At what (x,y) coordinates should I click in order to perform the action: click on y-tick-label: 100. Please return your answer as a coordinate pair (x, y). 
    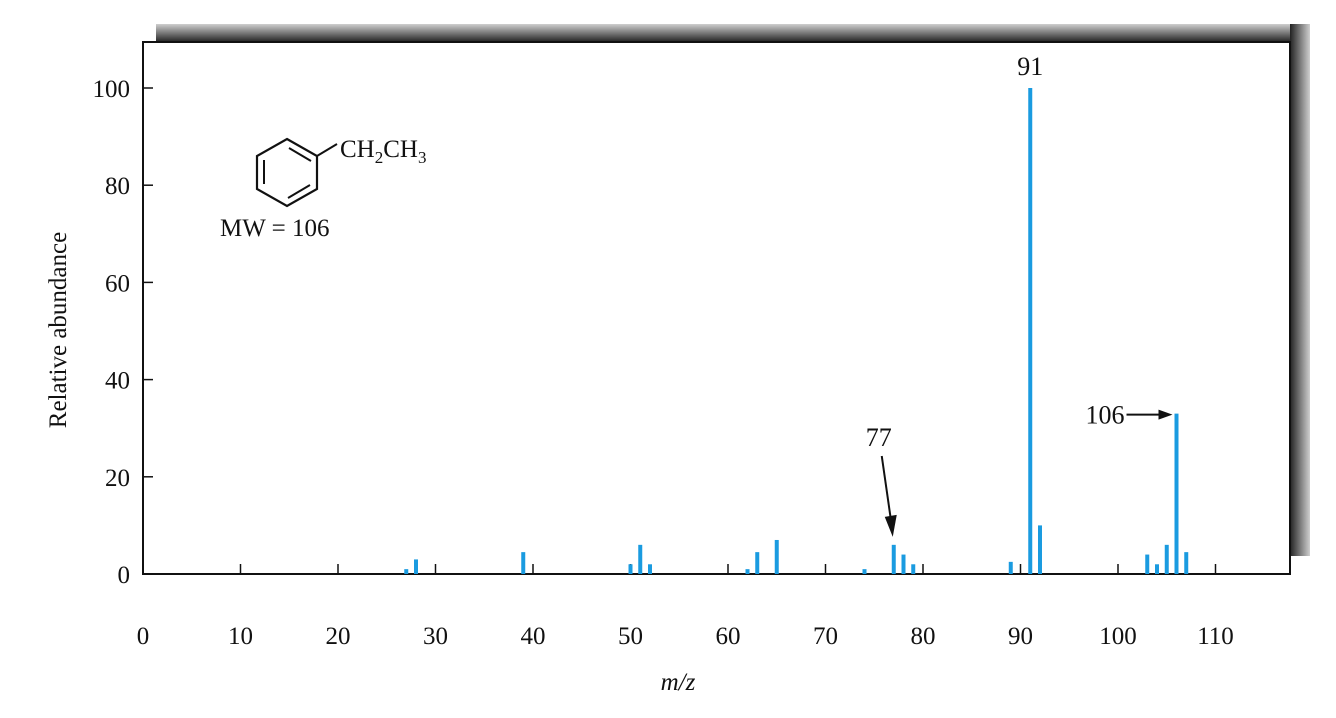
    Looking at the image, I should click on (112, 89).